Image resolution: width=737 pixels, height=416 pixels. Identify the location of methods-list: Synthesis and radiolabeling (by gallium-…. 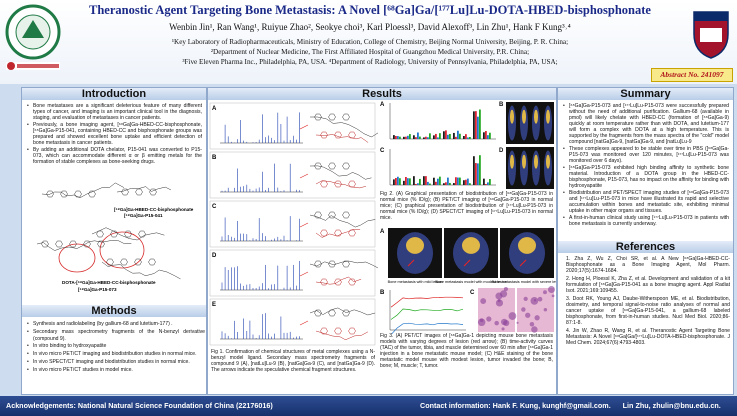
(115, 348).